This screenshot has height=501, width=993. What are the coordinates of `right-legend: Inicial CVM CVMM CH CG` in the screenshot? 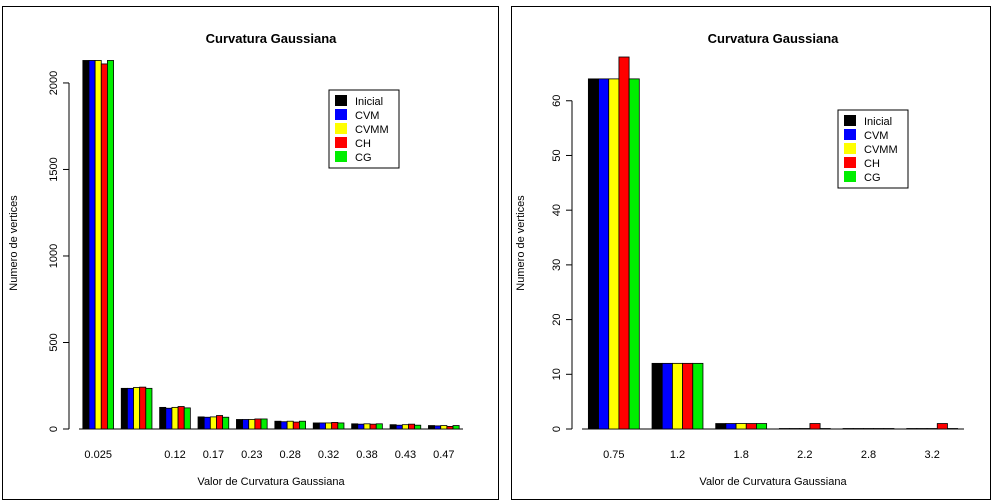 It's located at (873, 149).